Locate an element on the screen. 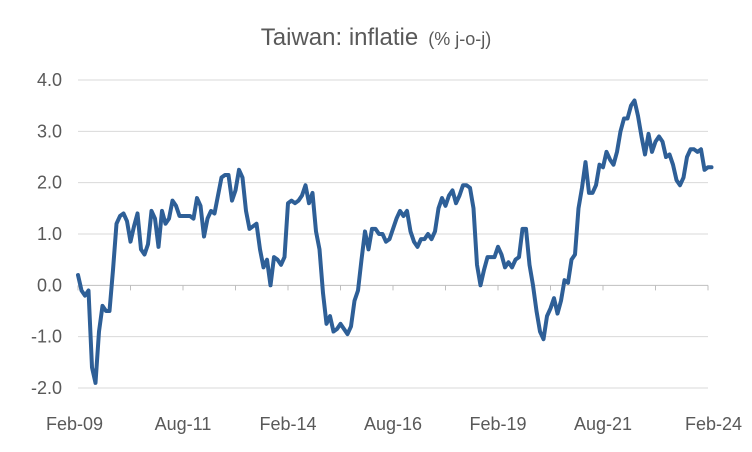 The width and height of the screenshot is (752, 452). chart-title-main: Taiwan: inflatie is located at coordinates (339, 37).